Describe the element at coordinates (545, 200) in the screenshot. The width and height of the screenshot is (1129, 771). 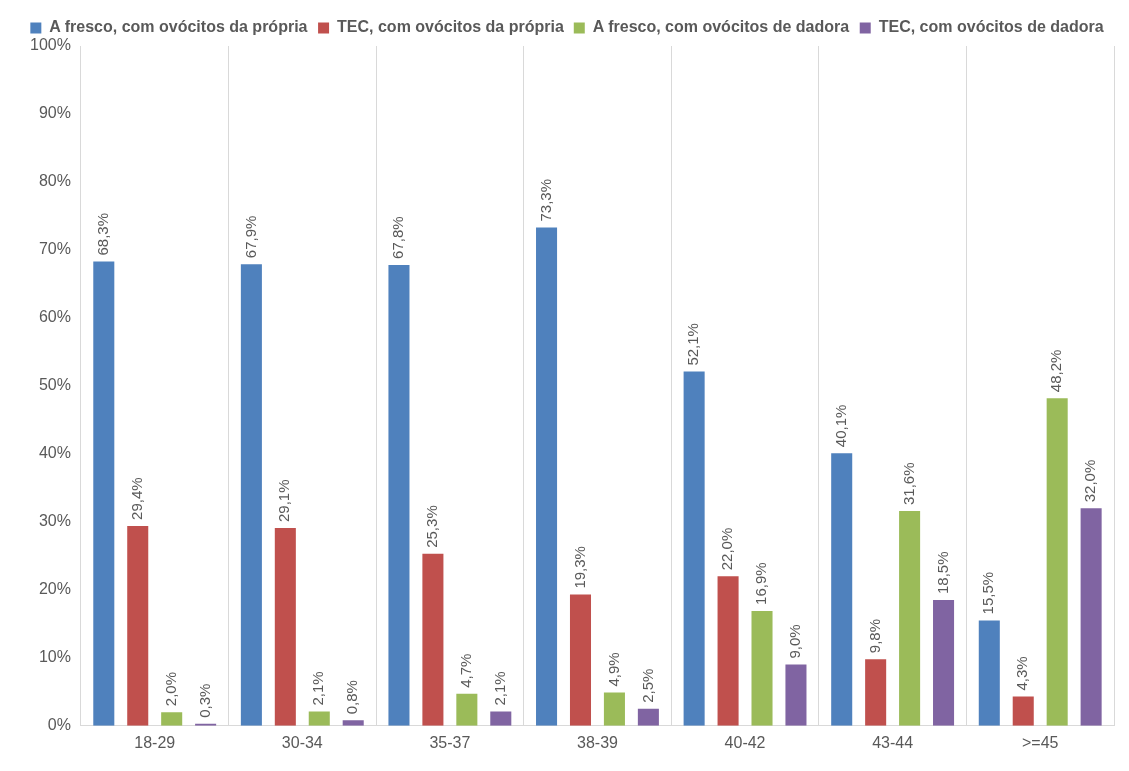
I see `data-label: 73,3%` at that location.